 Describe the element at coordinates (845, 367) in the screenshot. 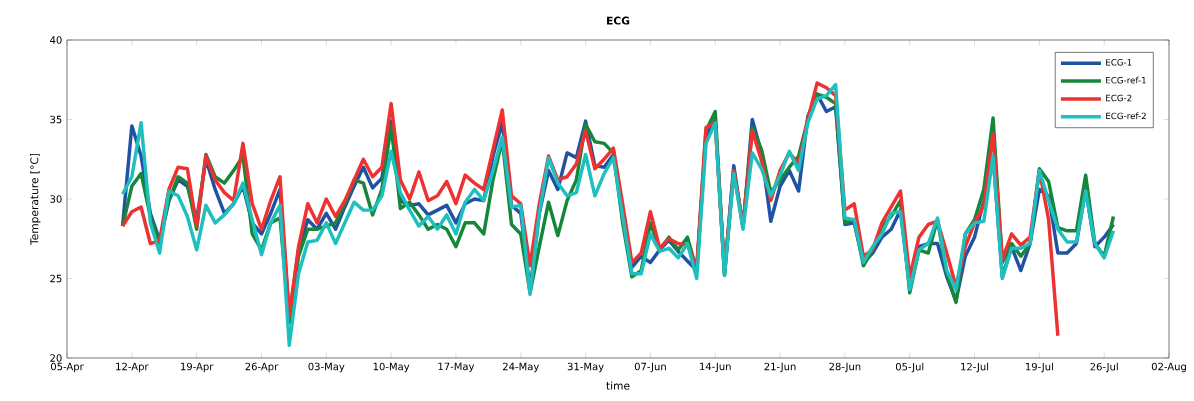

I see `x-tick-label: 28-Jun` at that location.